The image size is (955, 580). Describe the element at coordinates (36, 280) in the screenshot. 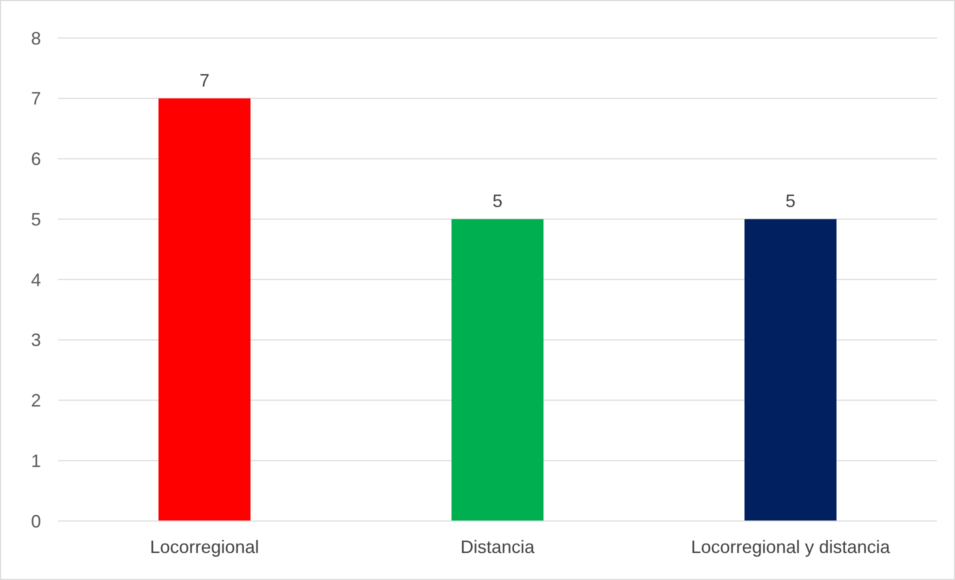

I see `y-tick-label: 4` at that location.